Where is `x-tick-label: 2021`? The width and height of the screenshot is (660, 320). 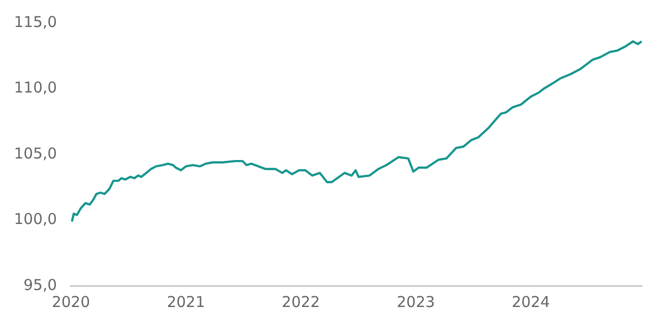 x-tick-label: 2021 is located at coordinates (185, 301).